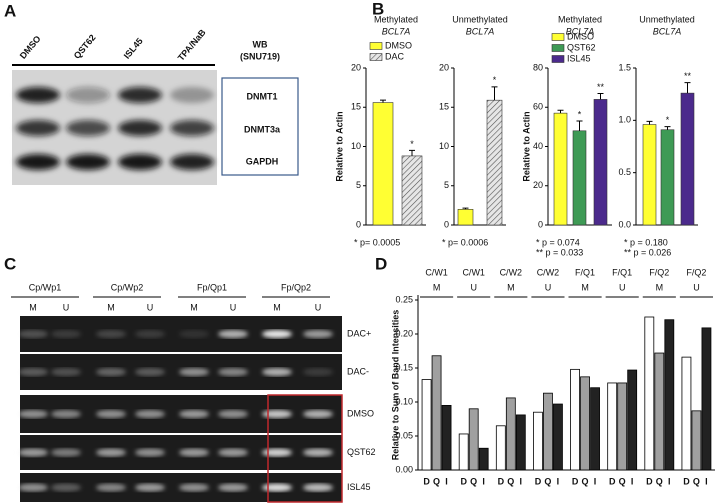 This screenshot has height=503, width=719. What do you see at coordinates (356, 67) in the screenshot?
I see `y-tick-label: 20` at bounding box center [356, 67].